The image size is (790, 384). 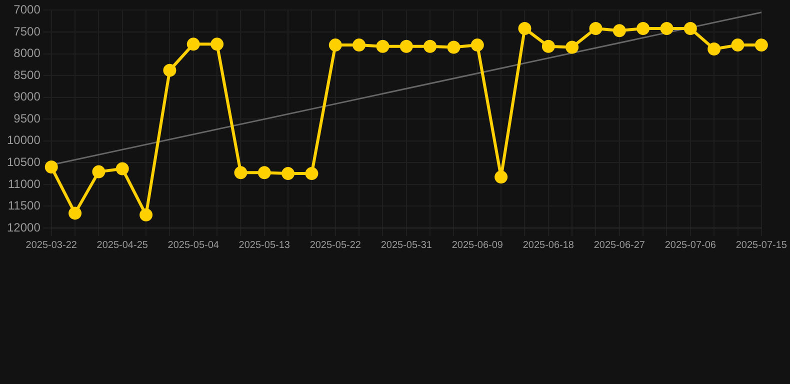 What do you see at coordinates (52, 245) in the screenshot?
I see `x-tick-label: 2025-03-22` at bounding box center [52, 245].